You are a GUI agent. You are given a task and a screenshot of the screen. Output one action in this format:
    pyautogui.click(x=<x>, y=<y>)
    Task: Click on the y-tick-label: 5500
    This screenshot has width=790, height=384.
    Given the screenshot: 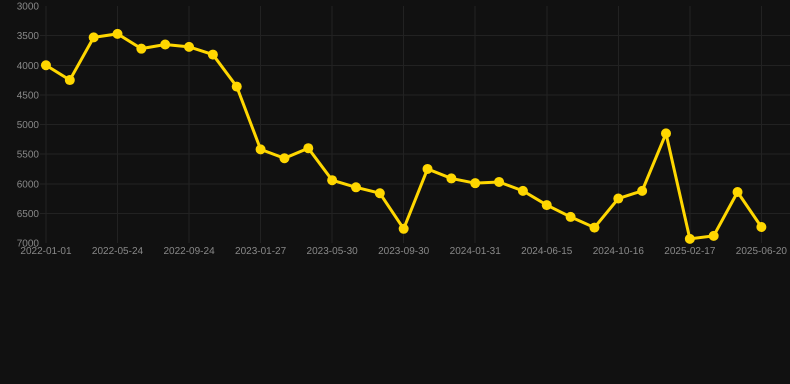 What is the action you would take?
    pyautogui.click(x=28, y=155)
    